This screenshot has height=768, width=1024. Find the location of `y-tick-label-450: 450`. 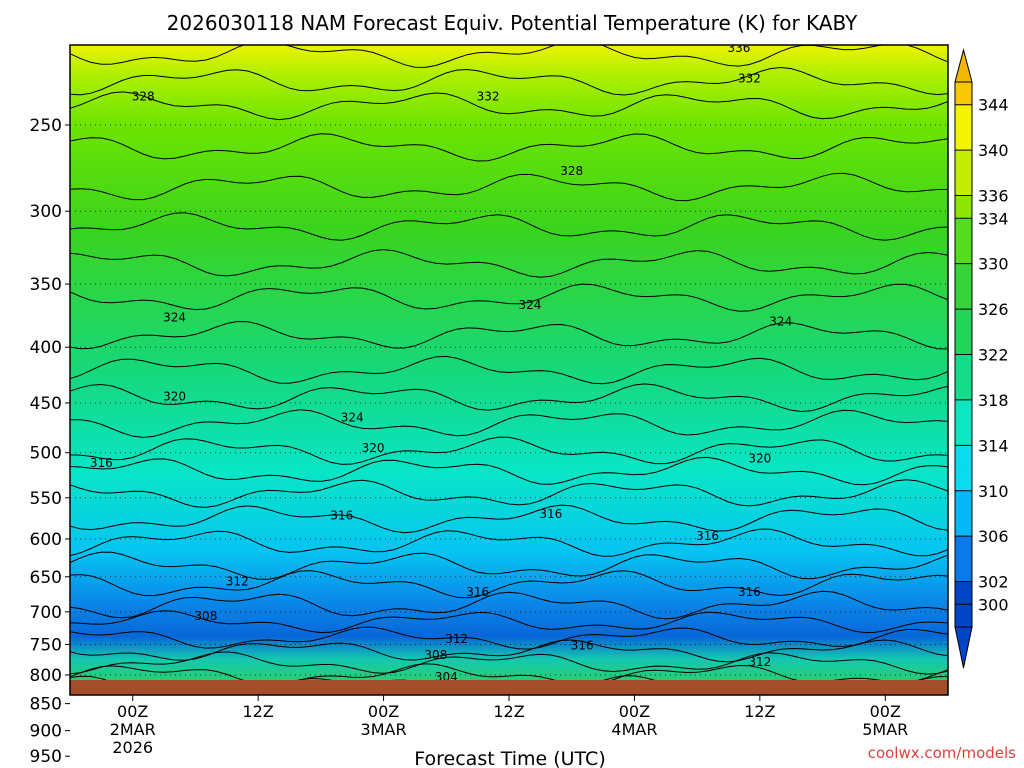

y-tick-label-450: 450 is located at coordinates (46, 404).